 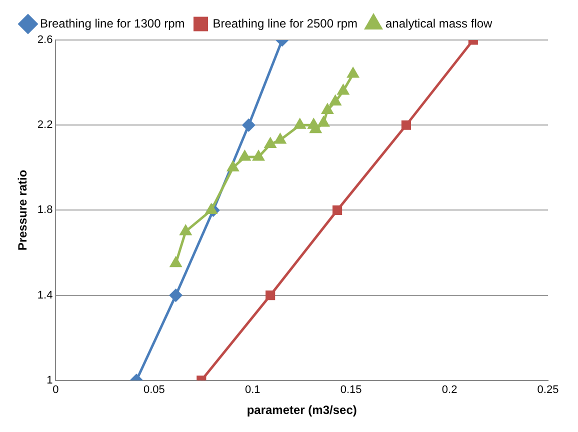 What do you see at coordinates (439, 23) in the screenshot?
I see `legend-label: analytical mass flow` at bounding box center [439, 23].